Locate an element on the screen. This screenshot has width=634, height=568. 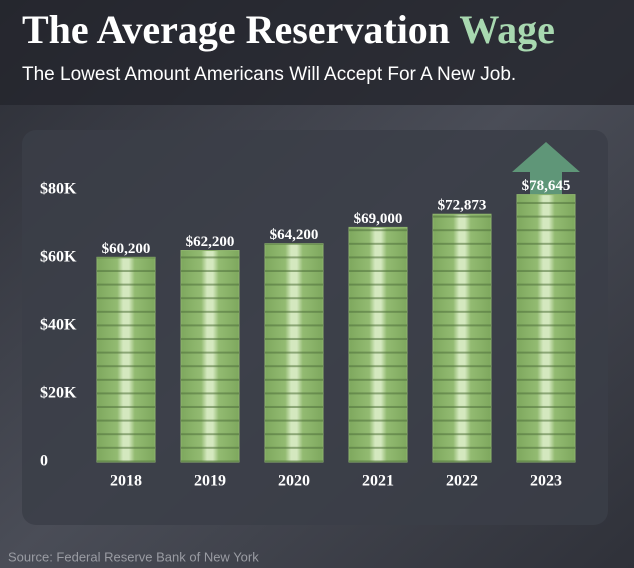
x-tick-label: 2021 is located at coordinates (378, 481).